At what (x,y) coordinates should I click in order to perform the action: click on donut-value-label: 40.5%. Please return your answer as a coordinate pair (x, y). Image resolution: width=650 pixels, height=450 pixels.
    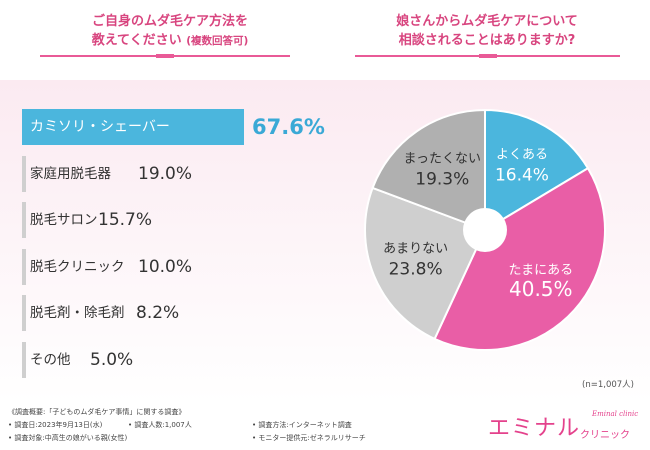
    Looking at the image, I should click on (541, 289).